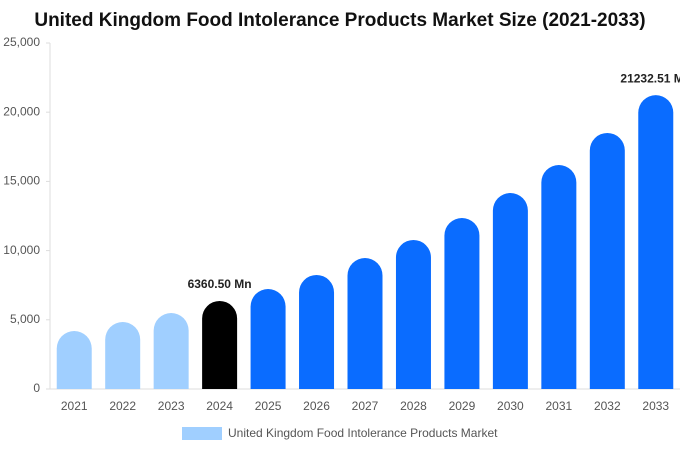 This screenshot has width=680, height=450. Describe the element at coordinates (607, 406) in the screenshot. I see `x-tick-label: 2032` at that location.